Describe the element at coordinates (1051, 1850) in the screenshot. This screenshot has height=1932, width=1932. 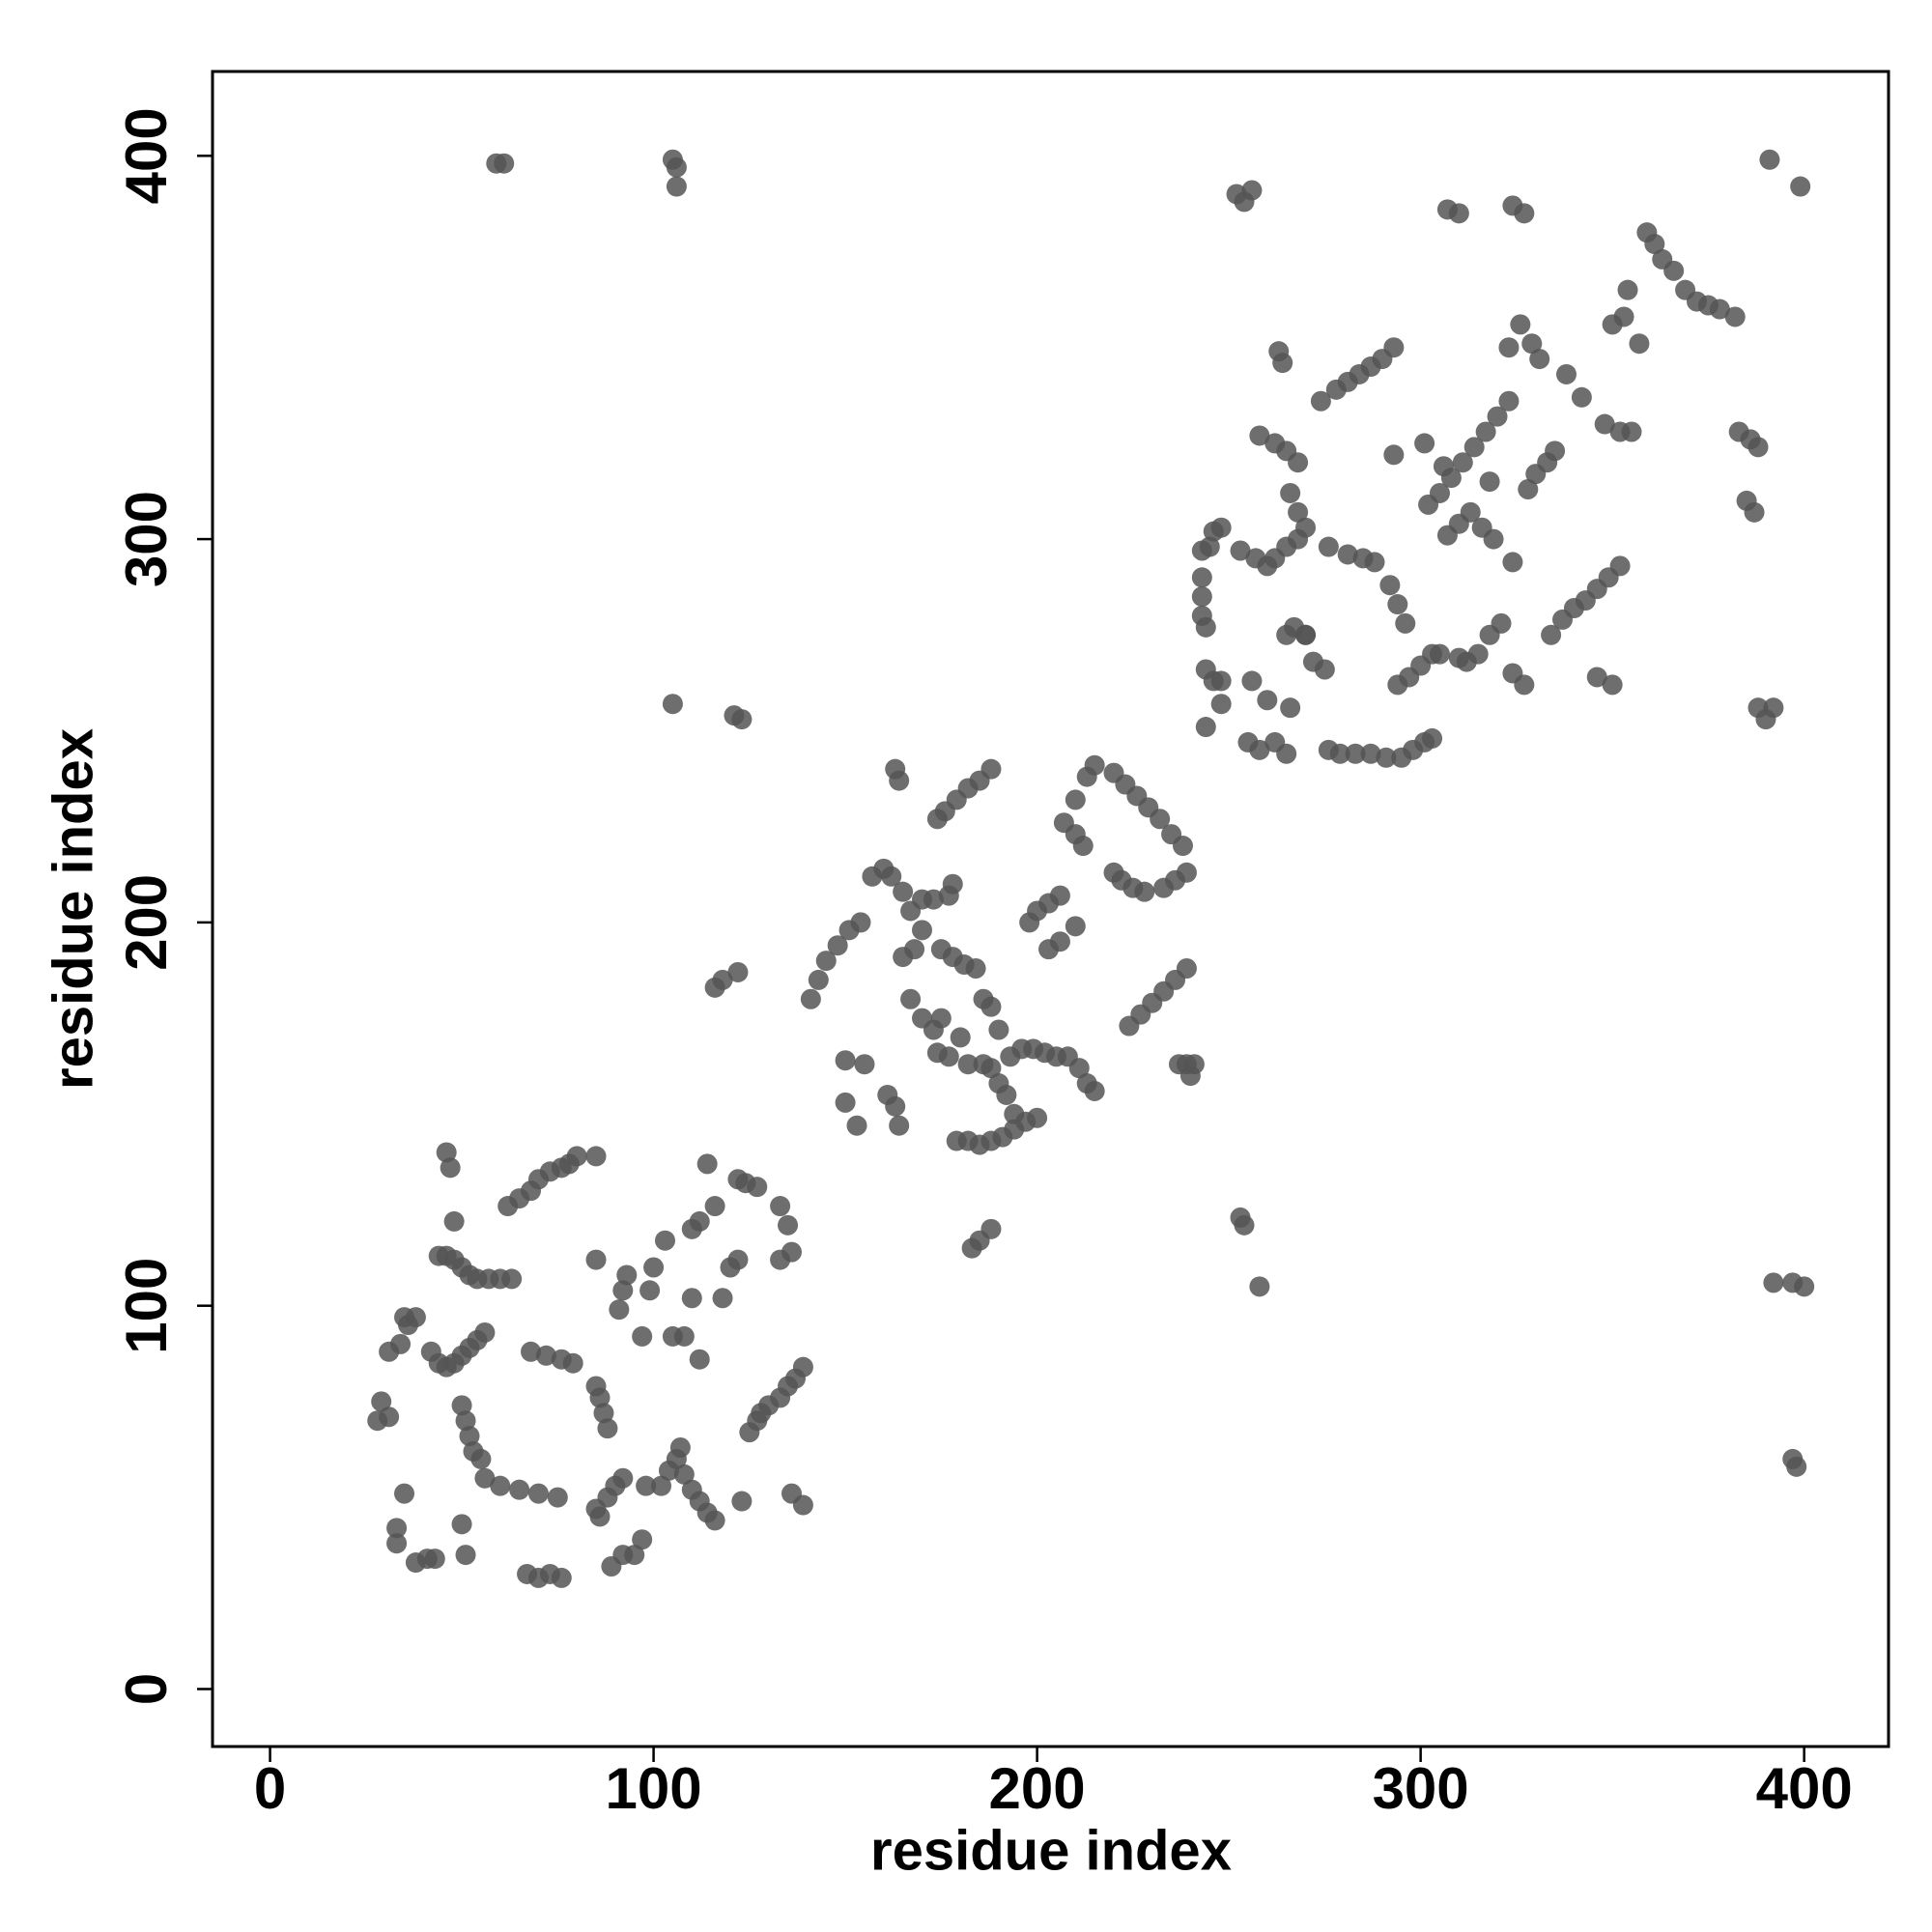
I see `x-axis-label: residue index` at that location.